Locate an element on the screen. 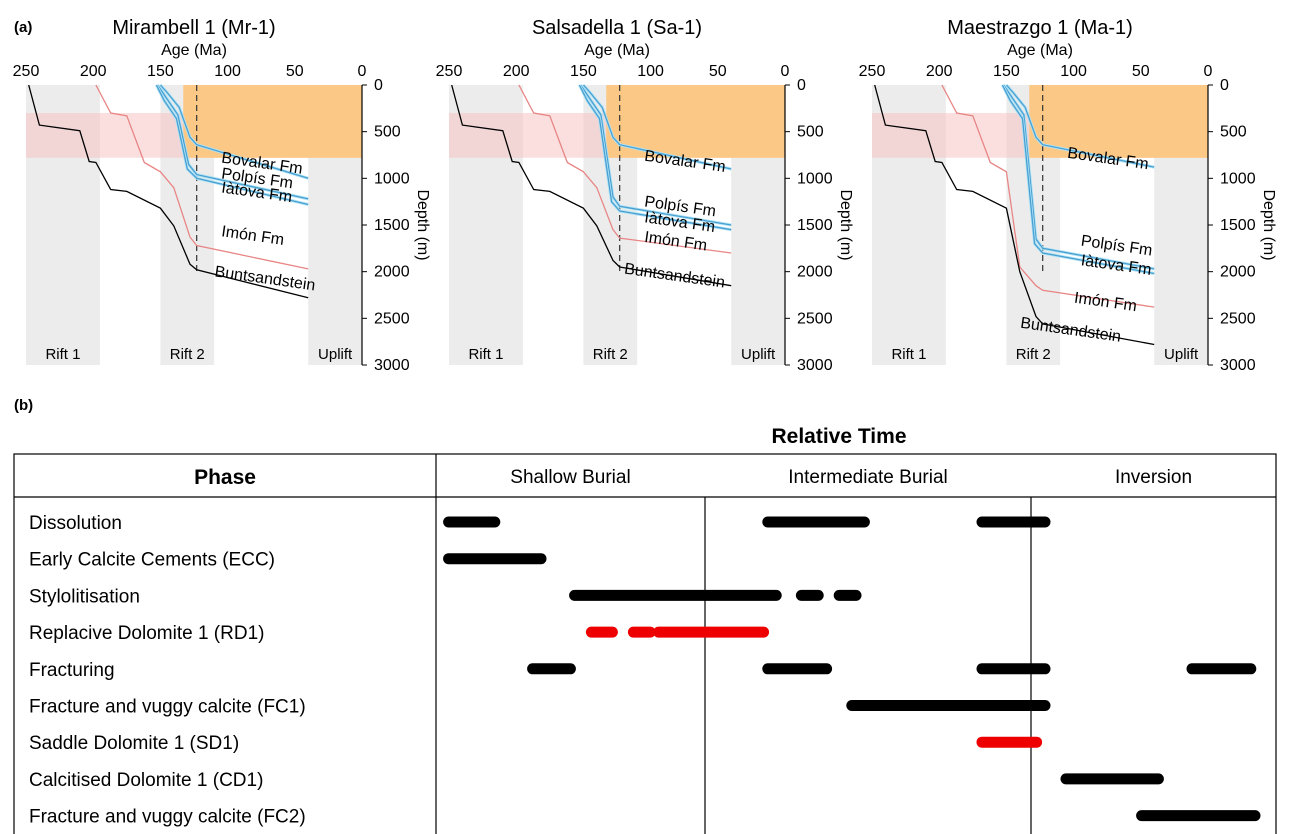  chart-title: Salsadella 1 (Sa-1) is located at coordinates (617, 28).